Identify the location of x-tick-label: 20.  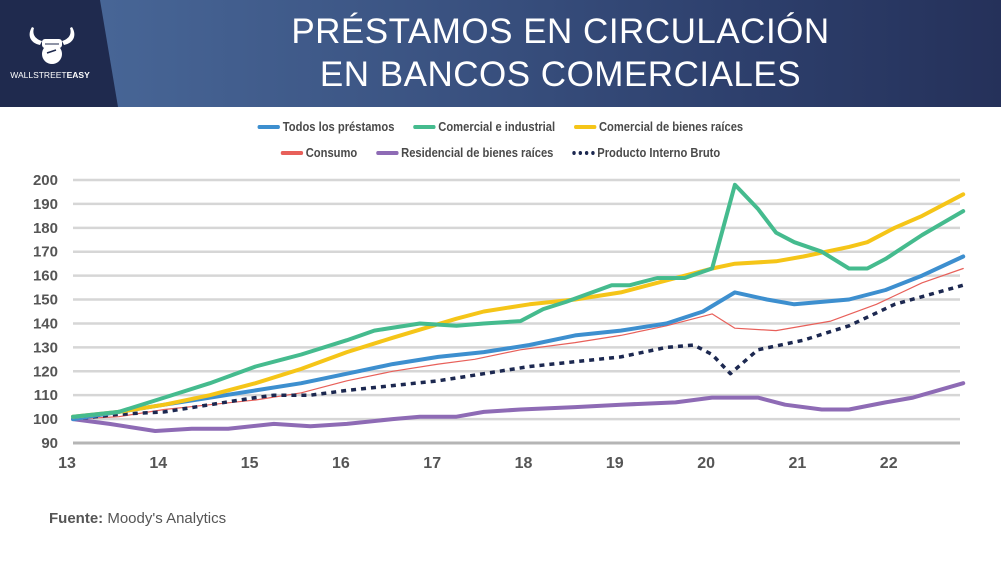
(706, 463).